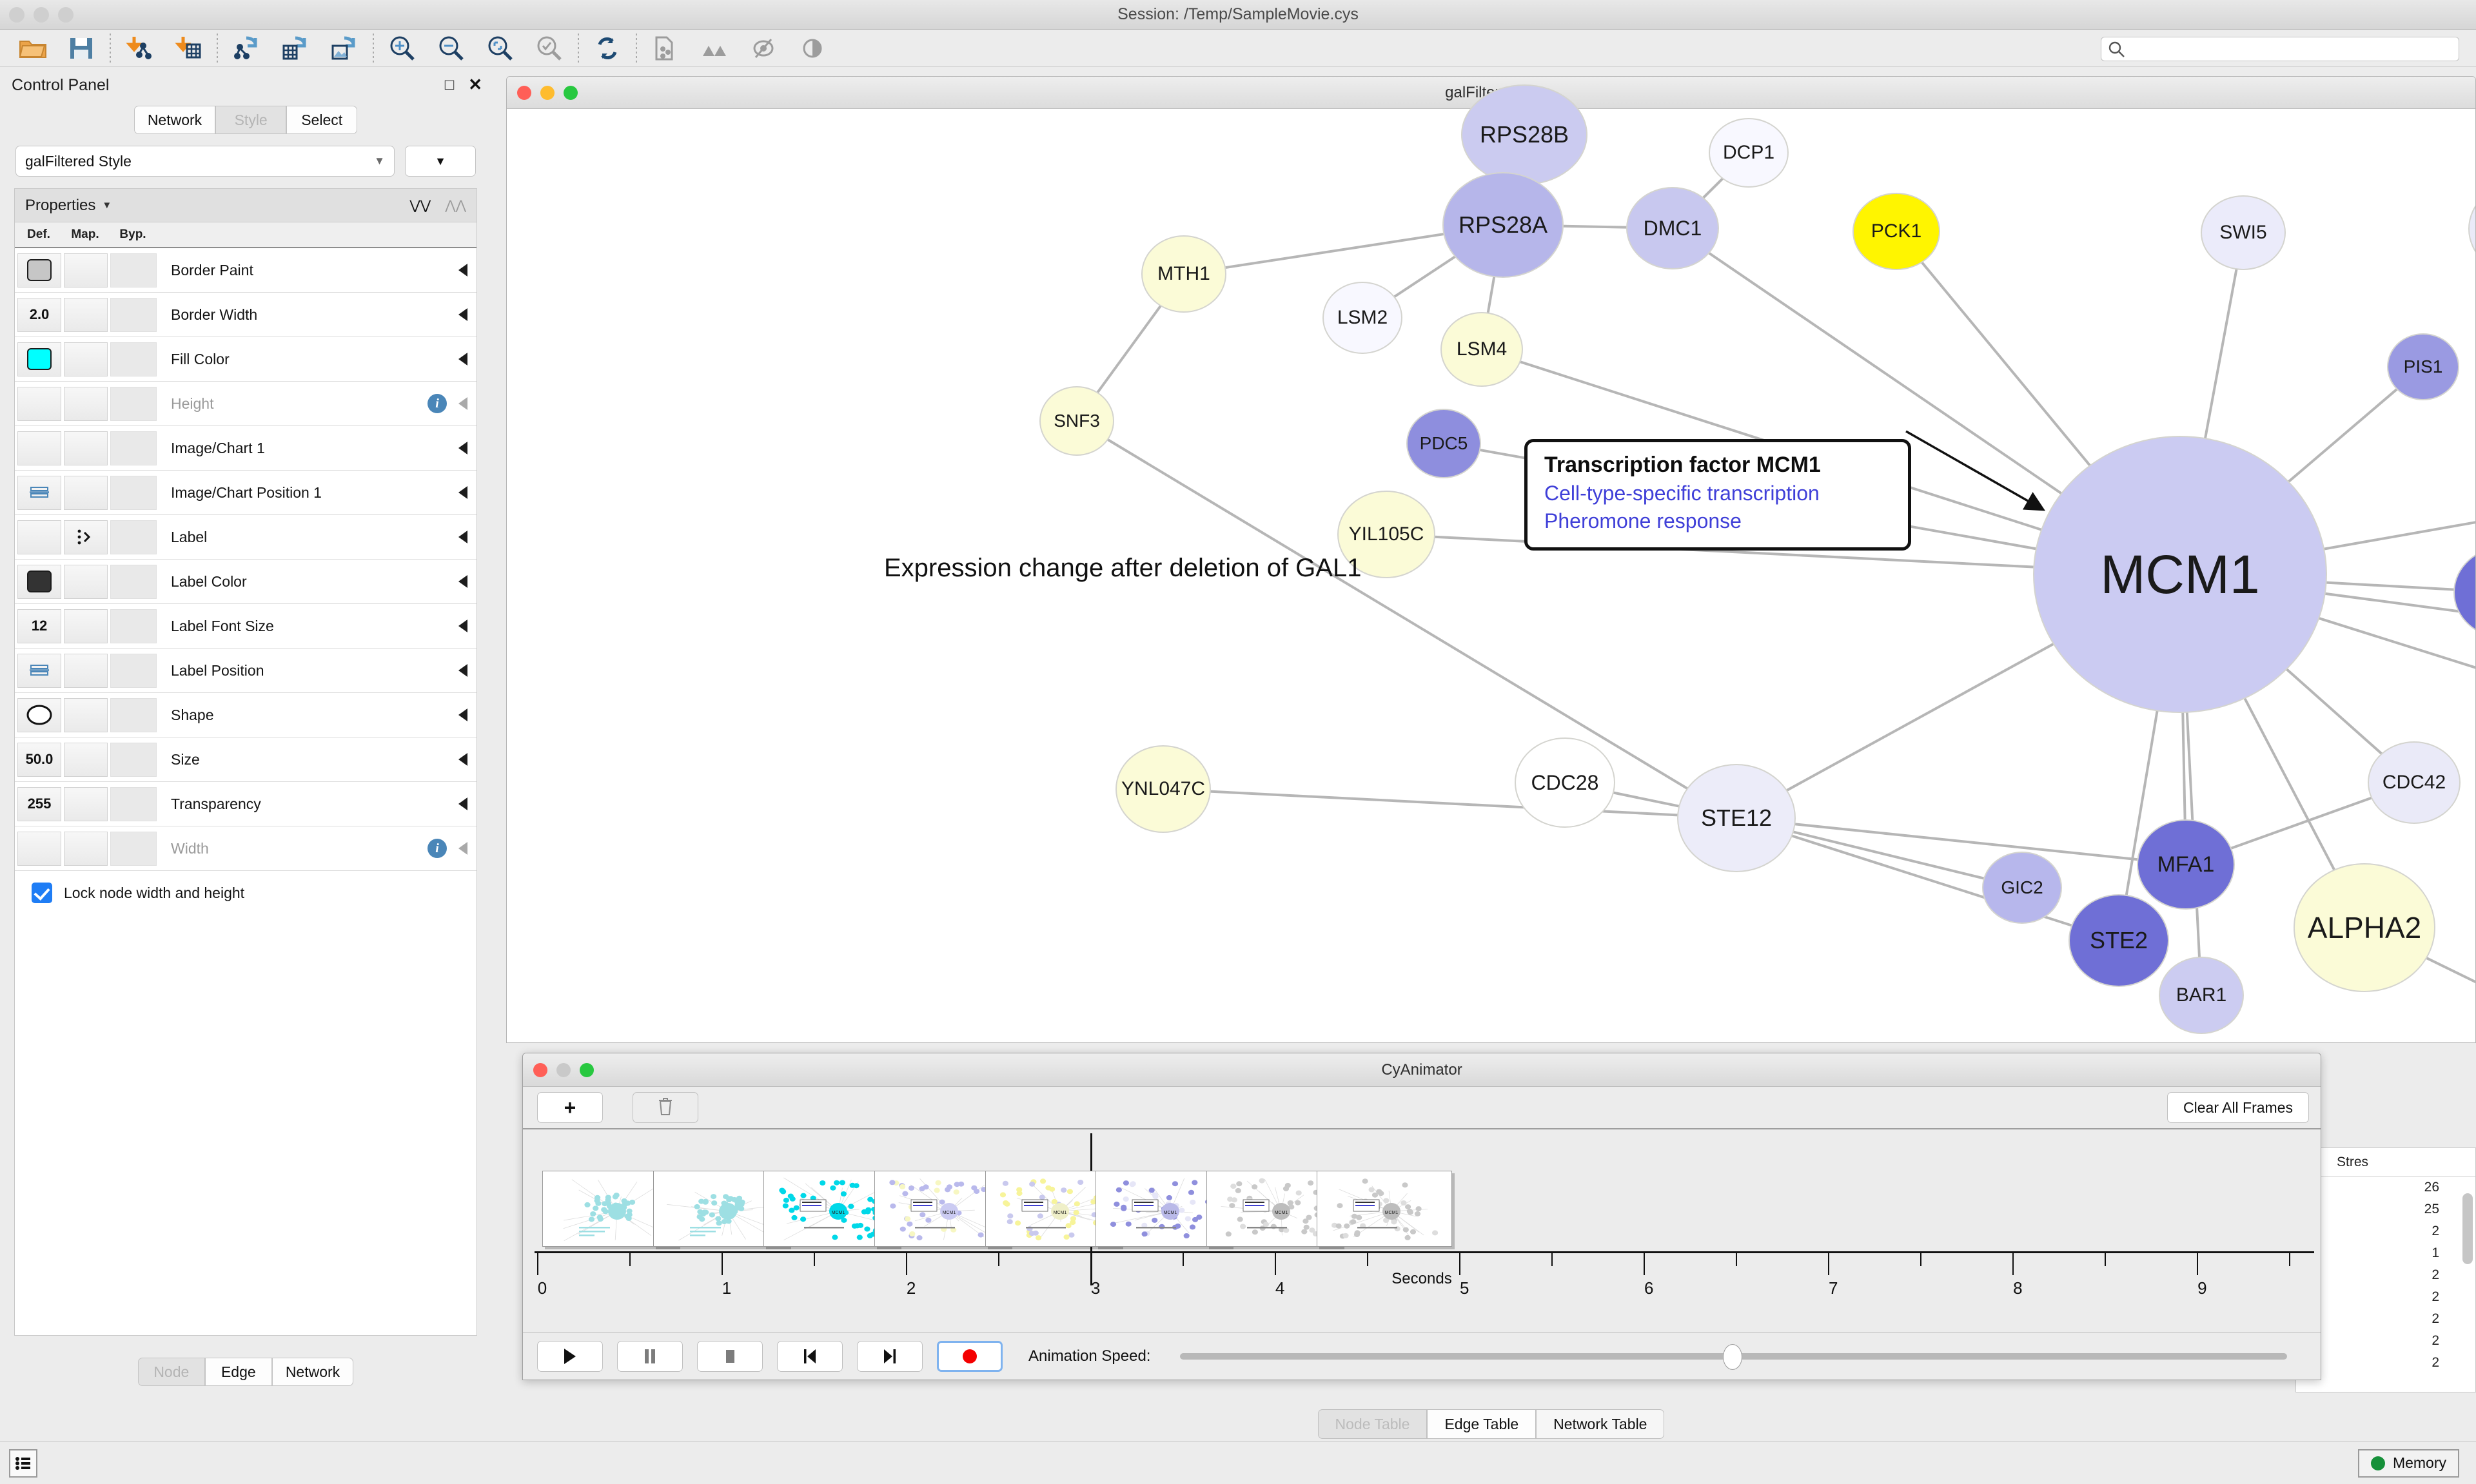 The height and width of the screenshot is (1484, 2476). Describe the element at coordinates (2435, 1252) in the screenshot. I see `table-row: 1` at that location.